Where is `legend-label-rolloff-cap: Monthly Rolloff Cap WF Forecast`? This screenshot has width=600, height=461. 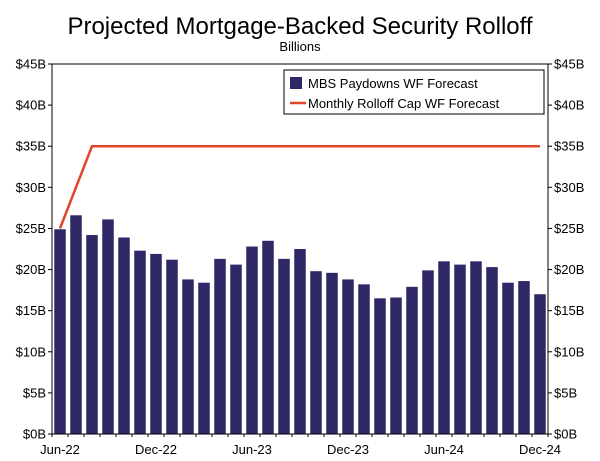
legend-label-rolloff-cap: Monthly Rolloff Cap WF Forecast is located at coordinates (404, 103).